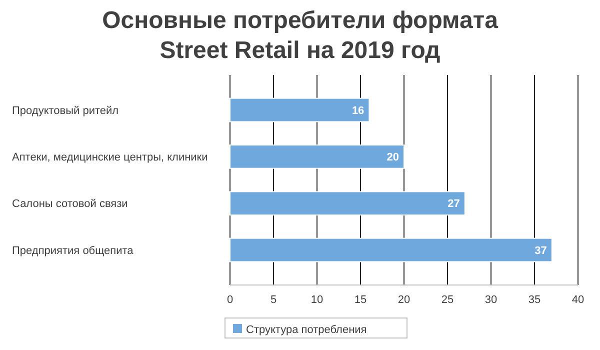 The image size is (600, 350). Describe the element at coordinates (360, 300) in the screenshot. I see `x-tick-label: 15` at that location.